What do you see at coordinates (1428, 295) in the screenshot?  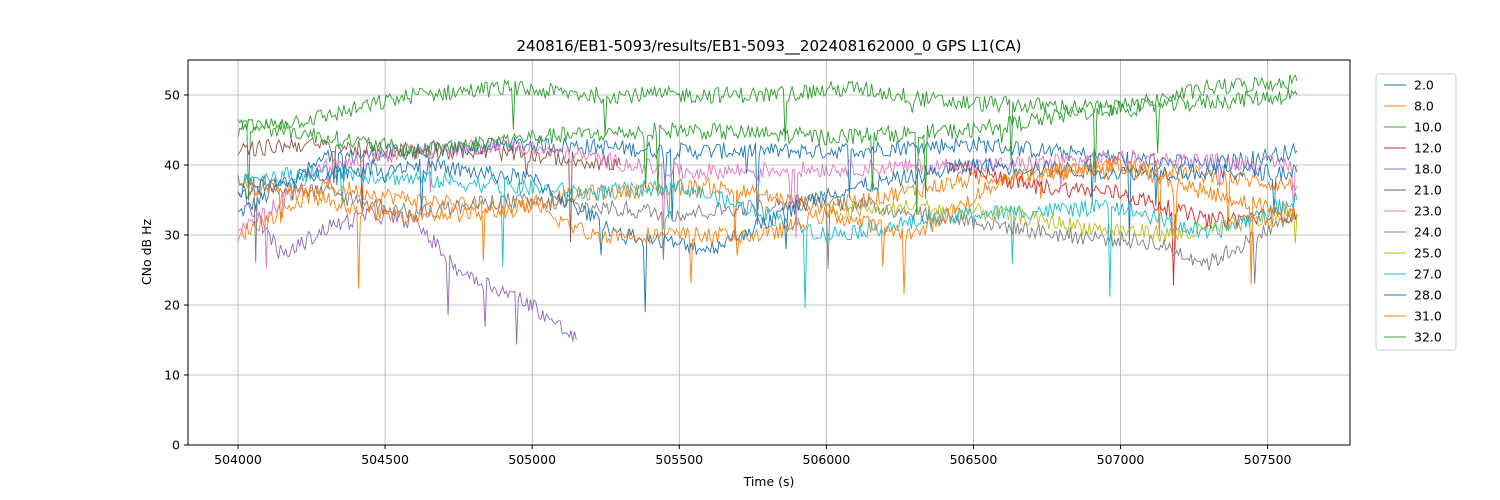 I see `legend-entry: 28.0` at bounding box center [1428, 295].